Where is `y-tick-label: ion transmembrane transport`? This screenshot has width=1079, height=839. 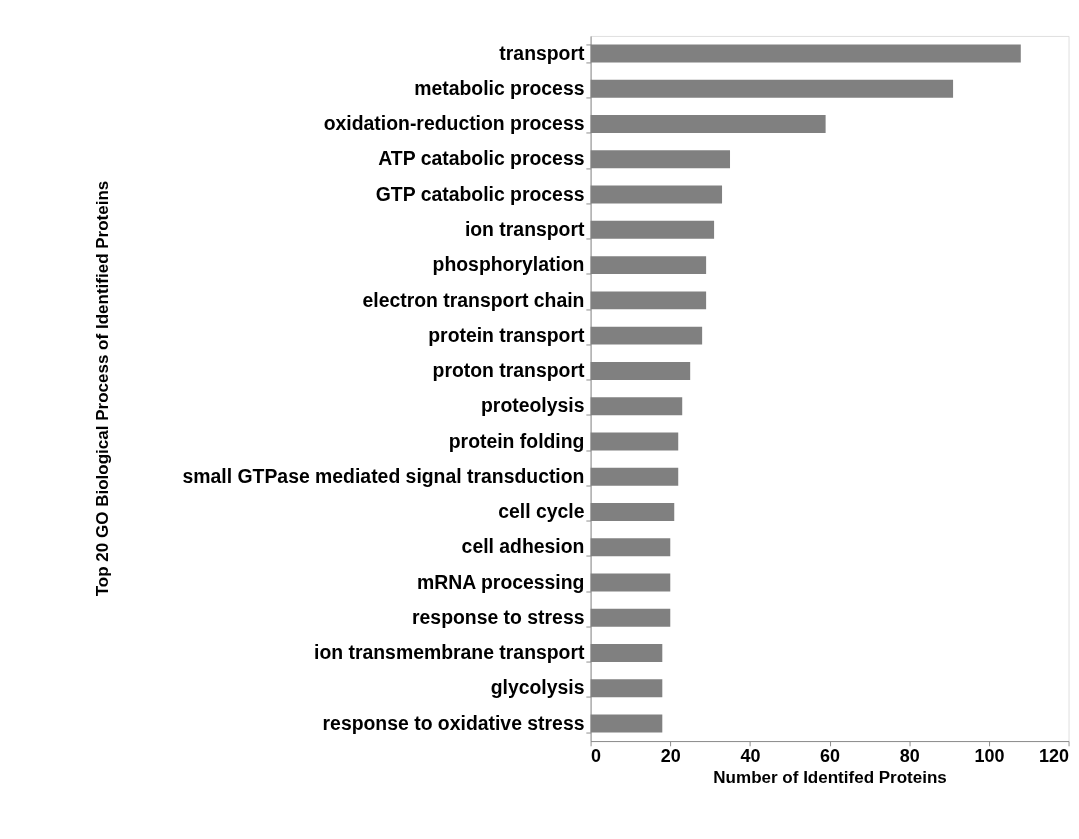 y-tick-label: ion transmembrane transport is located at coordinates (449, 652).